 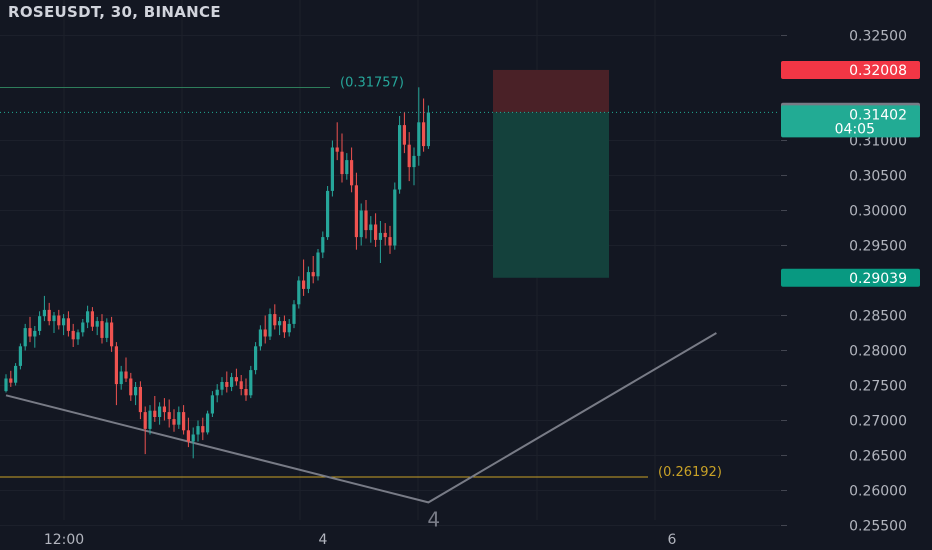 I want to click on current-price-label-box, so click(x=850, y=121).